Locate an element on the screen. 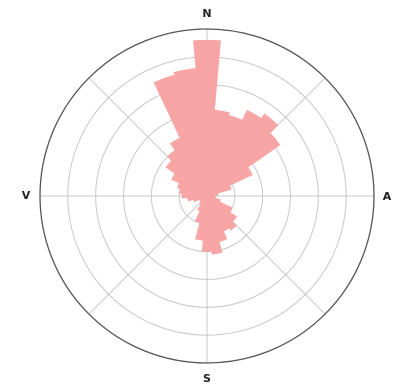 The height and width of the screenshot is (385, 394). label-west: V is located at coordinates (26, 195).